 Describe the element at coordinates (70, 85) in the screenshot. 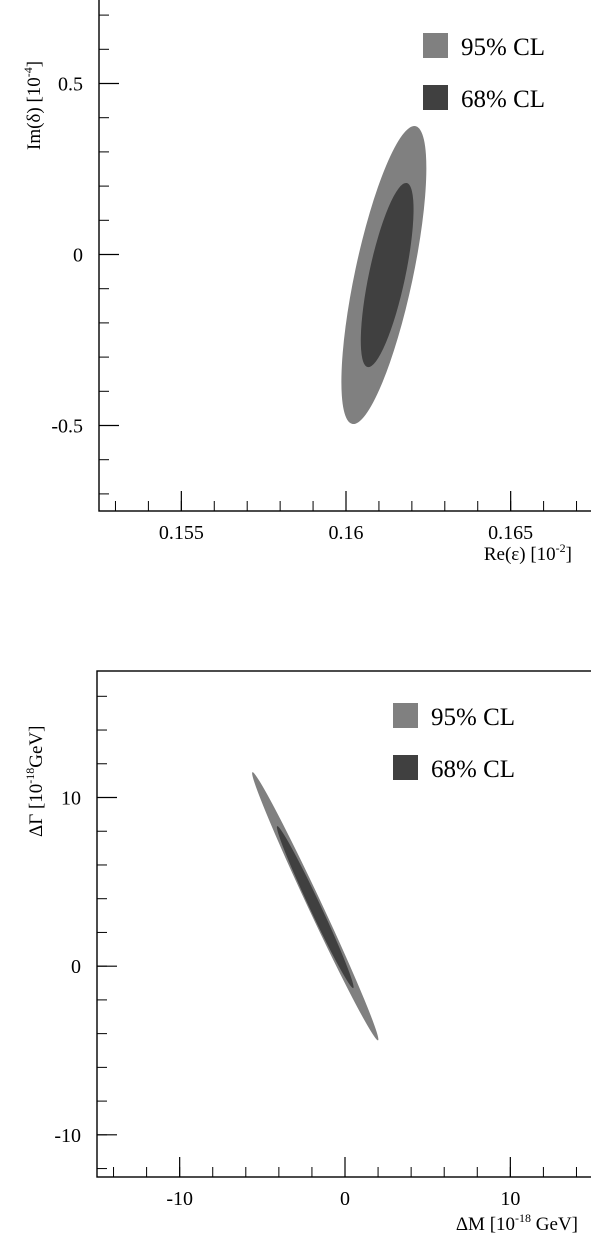

I see `y-tick-label: 0.5` at that location.